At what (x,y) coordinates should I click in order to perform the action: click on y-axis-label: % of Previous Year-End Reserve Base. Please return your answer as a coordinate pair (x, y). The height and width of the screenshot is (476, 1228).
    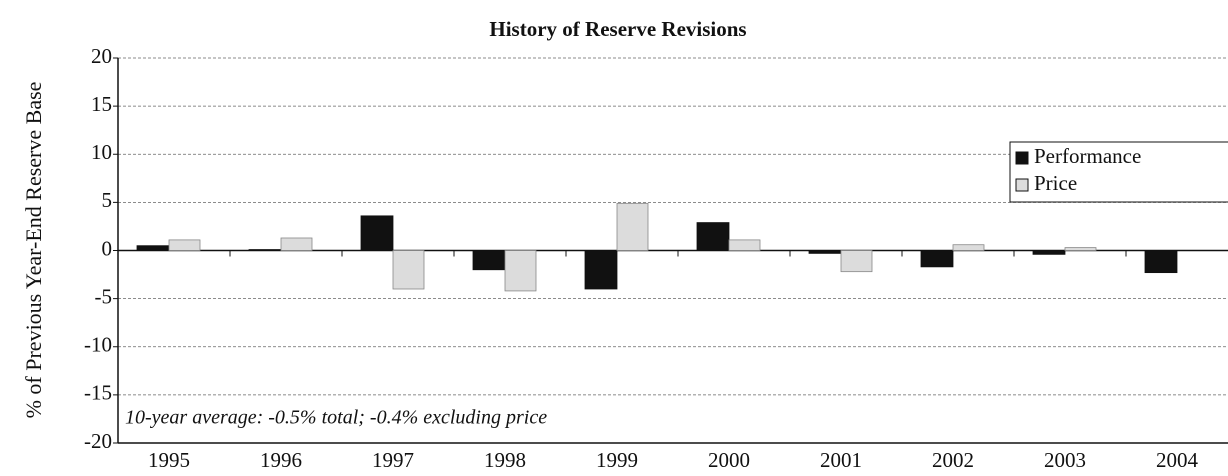
    Looking at the image, I should click on (33, 250).